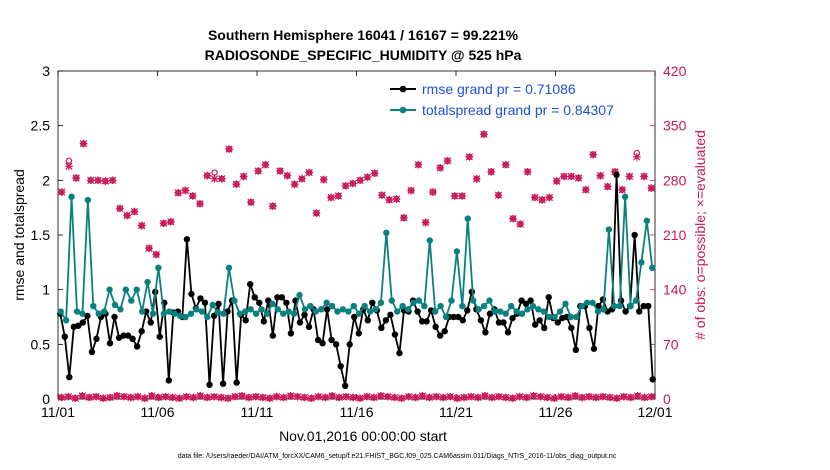  What do you see at coordinates (499, 89) in the screenshot?
I see `legend-rmse-label: rmse grand pr = 0.71086` at bounding box center [499, 89].